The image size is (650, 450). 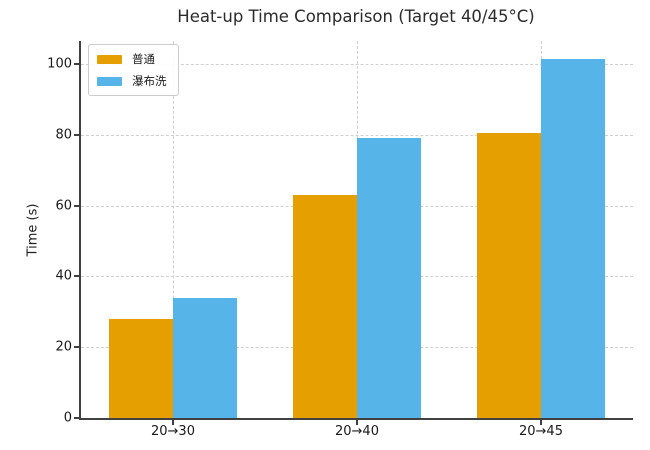 I want to click on chart-title: Heat-up Time Comparison (Target 40/45°C), so click(x=356, y=16).